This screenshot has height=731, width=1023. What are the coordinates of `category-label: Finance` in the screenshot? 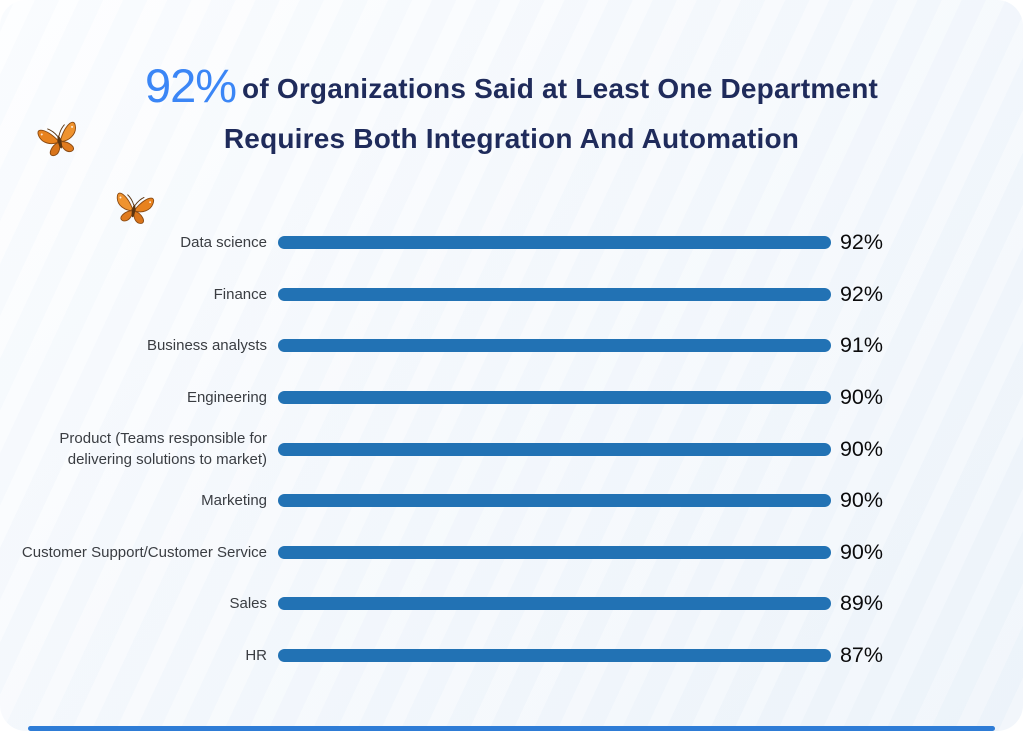 It's located at (240, 294).